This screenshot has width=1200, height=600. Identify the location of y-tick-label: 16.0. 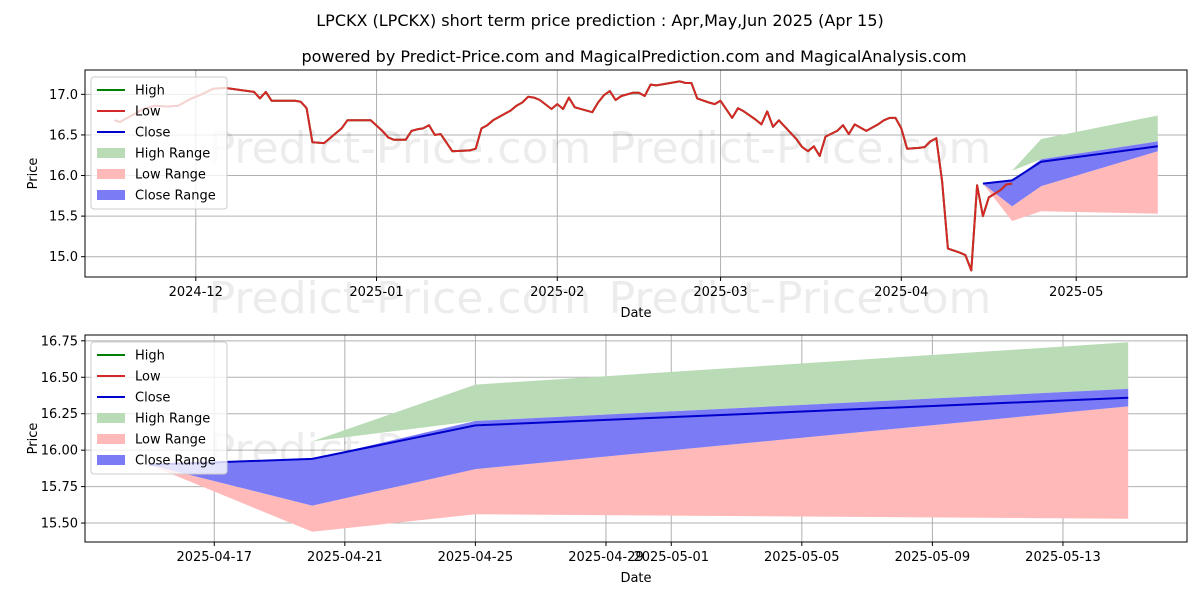
(63, 176).